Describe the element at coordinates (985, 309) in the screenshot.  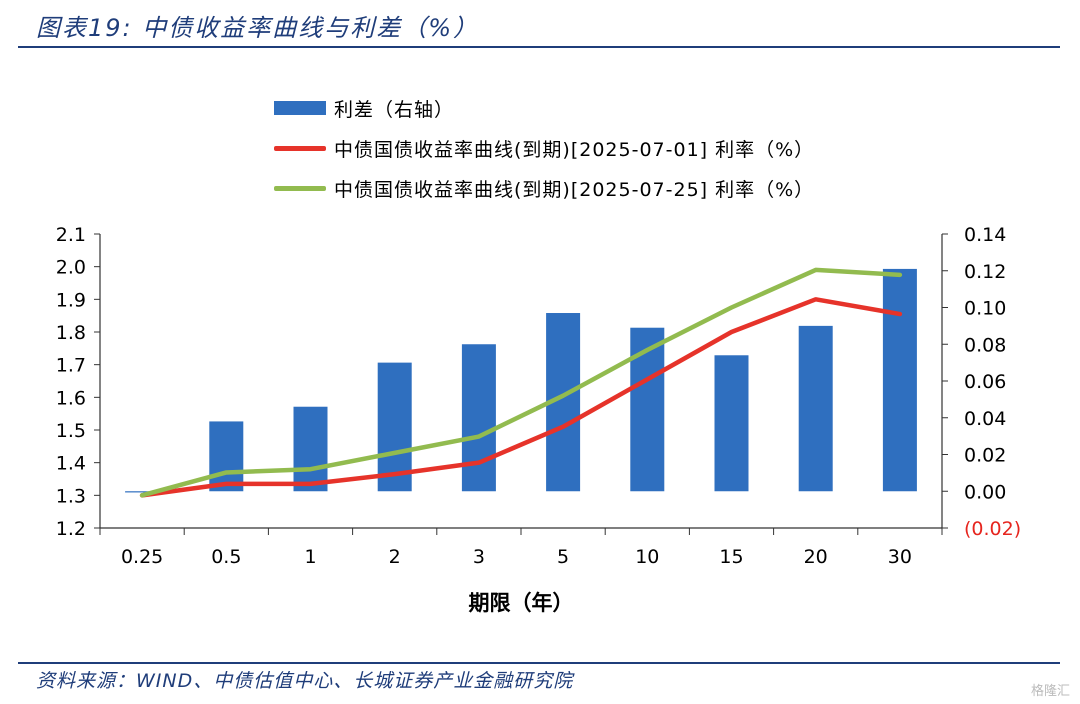
I see `y-right-tick-label: 0.10` at that location.